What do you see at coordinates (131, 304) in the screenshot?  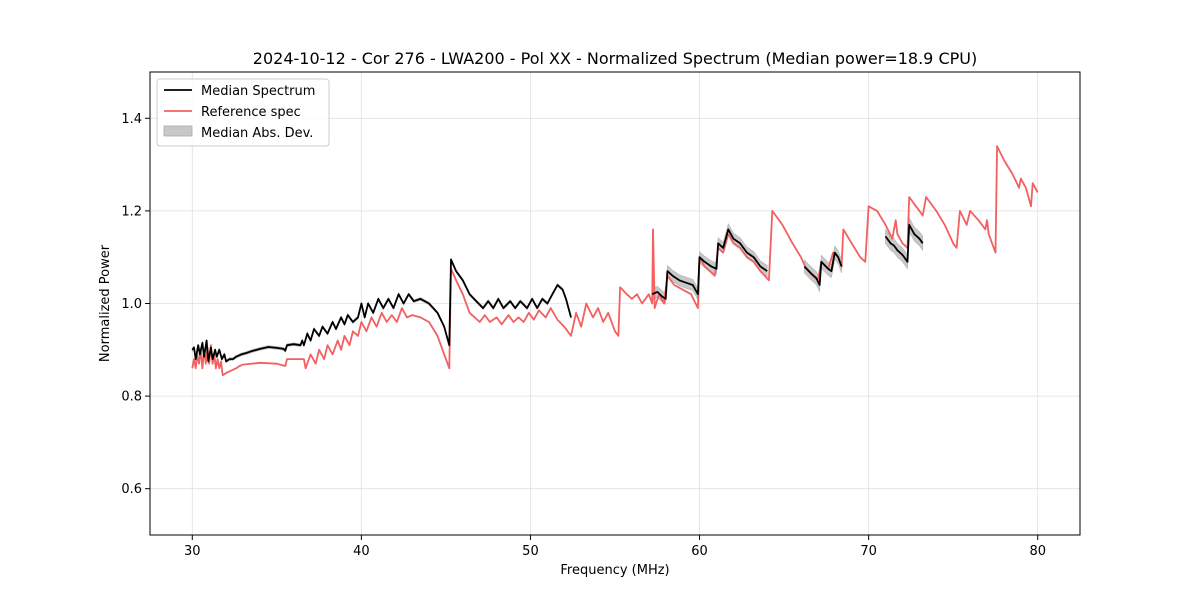 I see `y-tick-label: 1.0` at bounding box center [131, 304].